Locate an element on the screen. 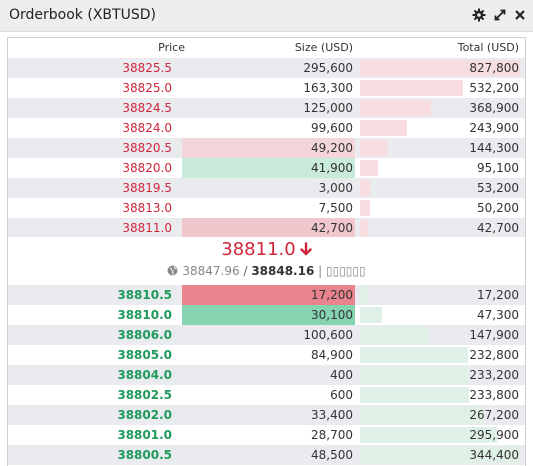 The width and height of the screenshot is (533, 466). bid-row: 38806.0 100,600 147,900 is located at coordinates (266, 335).